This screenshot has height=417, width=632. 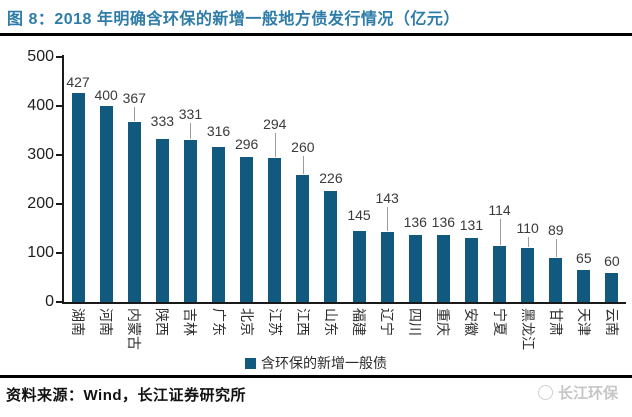 I want to click on bar-湖南, so click(x=78, y=197).